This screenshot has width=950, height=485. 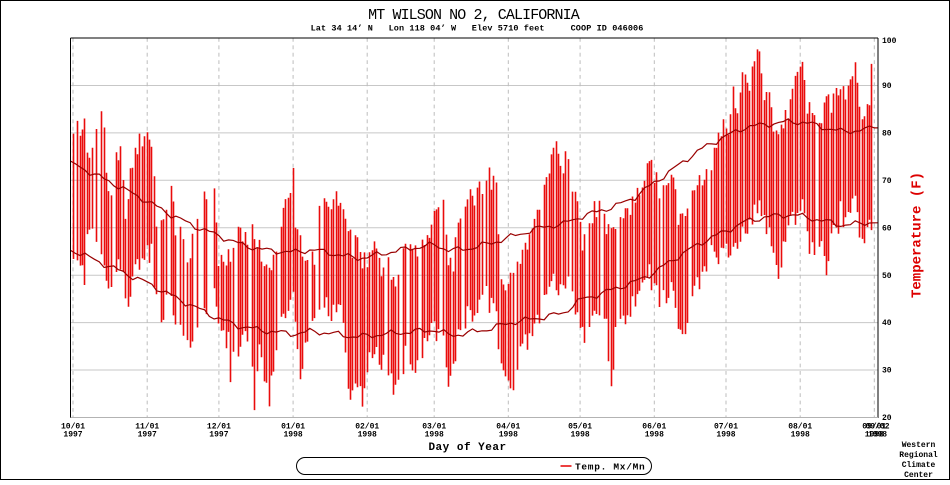 I want to click on svg-text: 100, so click(x=889, y=41).